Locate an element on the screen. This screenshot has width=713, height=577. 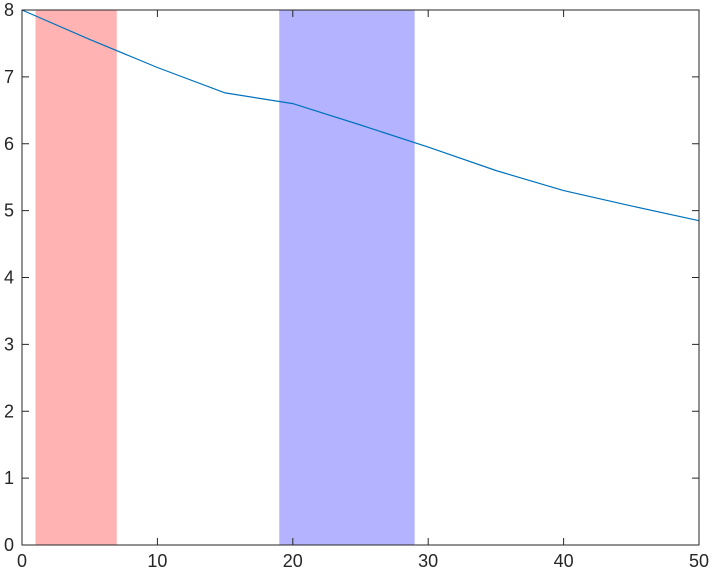
y-tick-label: 0 is located at coordinates (9, 545).